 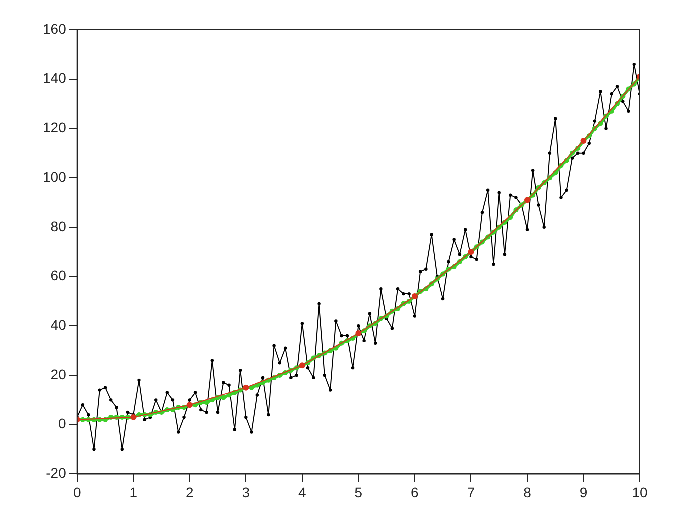 I want to click on x-tick-label: 5, so click(x=358, y=492).